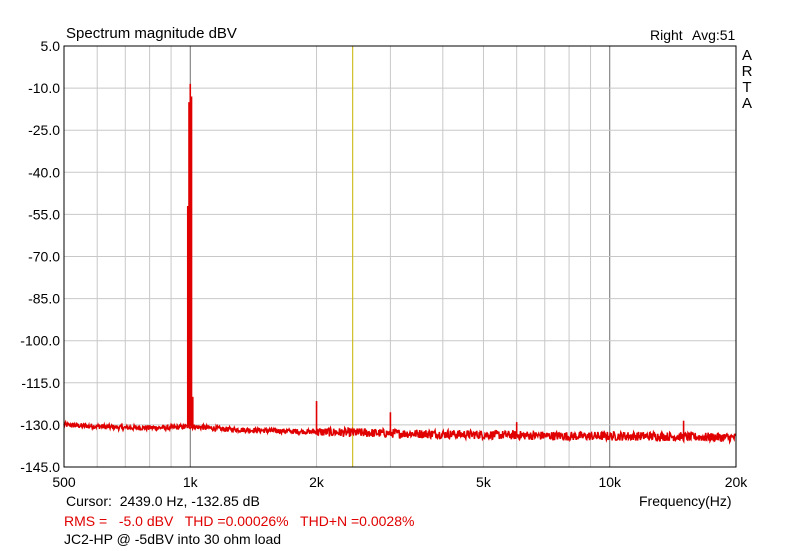 This screenshot has height=551, width=800. What do you see at coordinates (44, 172) in the screenshot?
I see `y-tick-label: -40.0` at bounding box center [44, 172].